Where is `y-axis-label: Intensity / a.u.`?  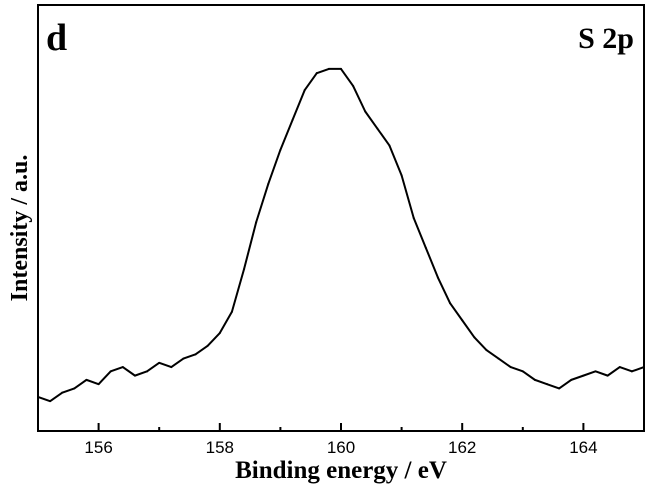
y-axis-label: Intensity / a.u. is located at coordinates (20, 228).